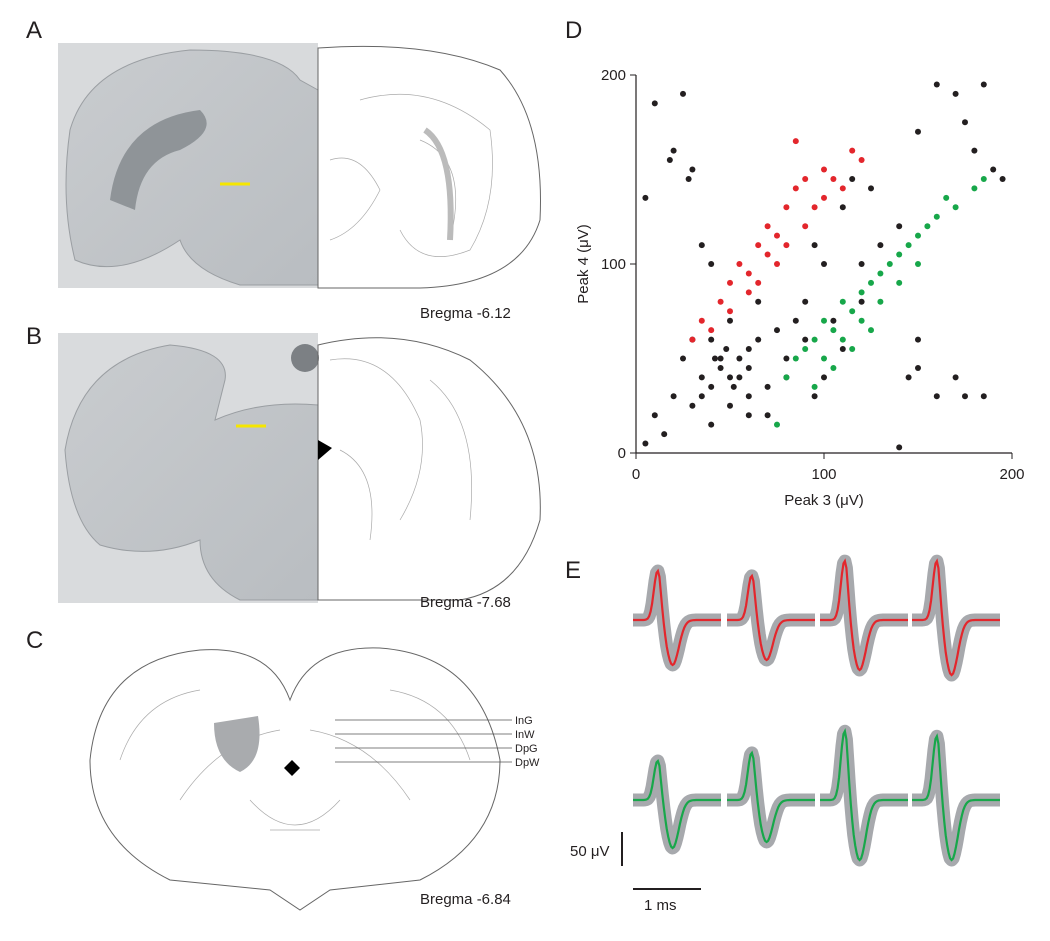  Describe the element at coordinates (573, 30) in the screenshot. I see `panel-label: D` at that location.